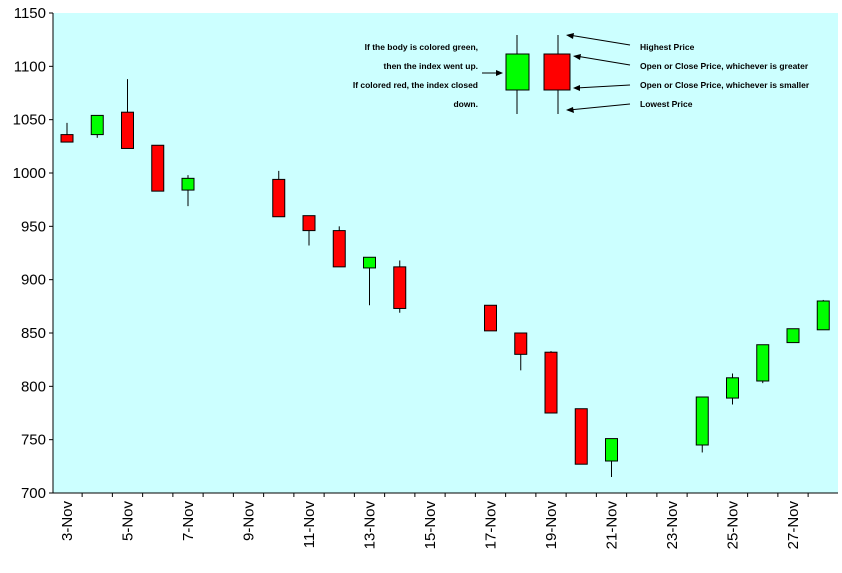 This screenshot has width=842, height=573. I want to click on legend-right-text-1: Highest Price, so click(667, 47).